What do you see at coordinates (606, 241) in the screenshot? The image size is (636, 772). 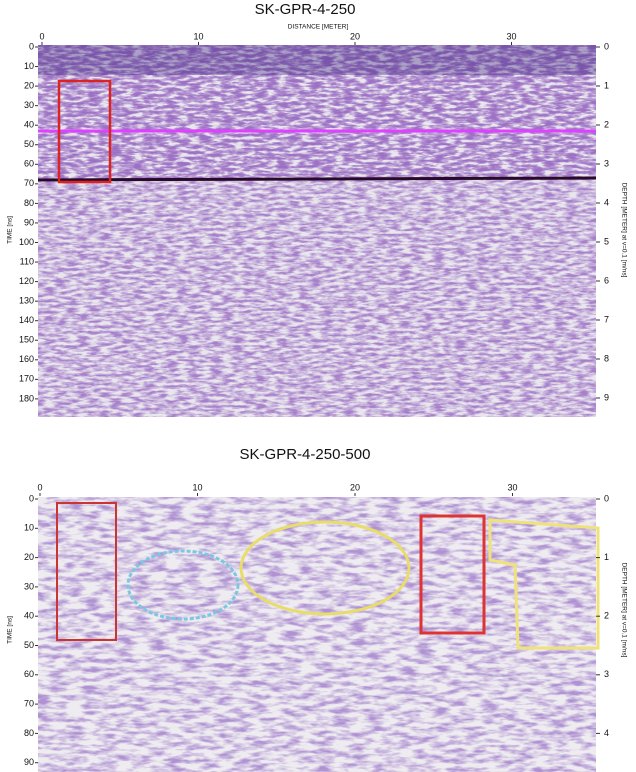 I see `y2-tick-label: 5` at bounding box center [606, 241].